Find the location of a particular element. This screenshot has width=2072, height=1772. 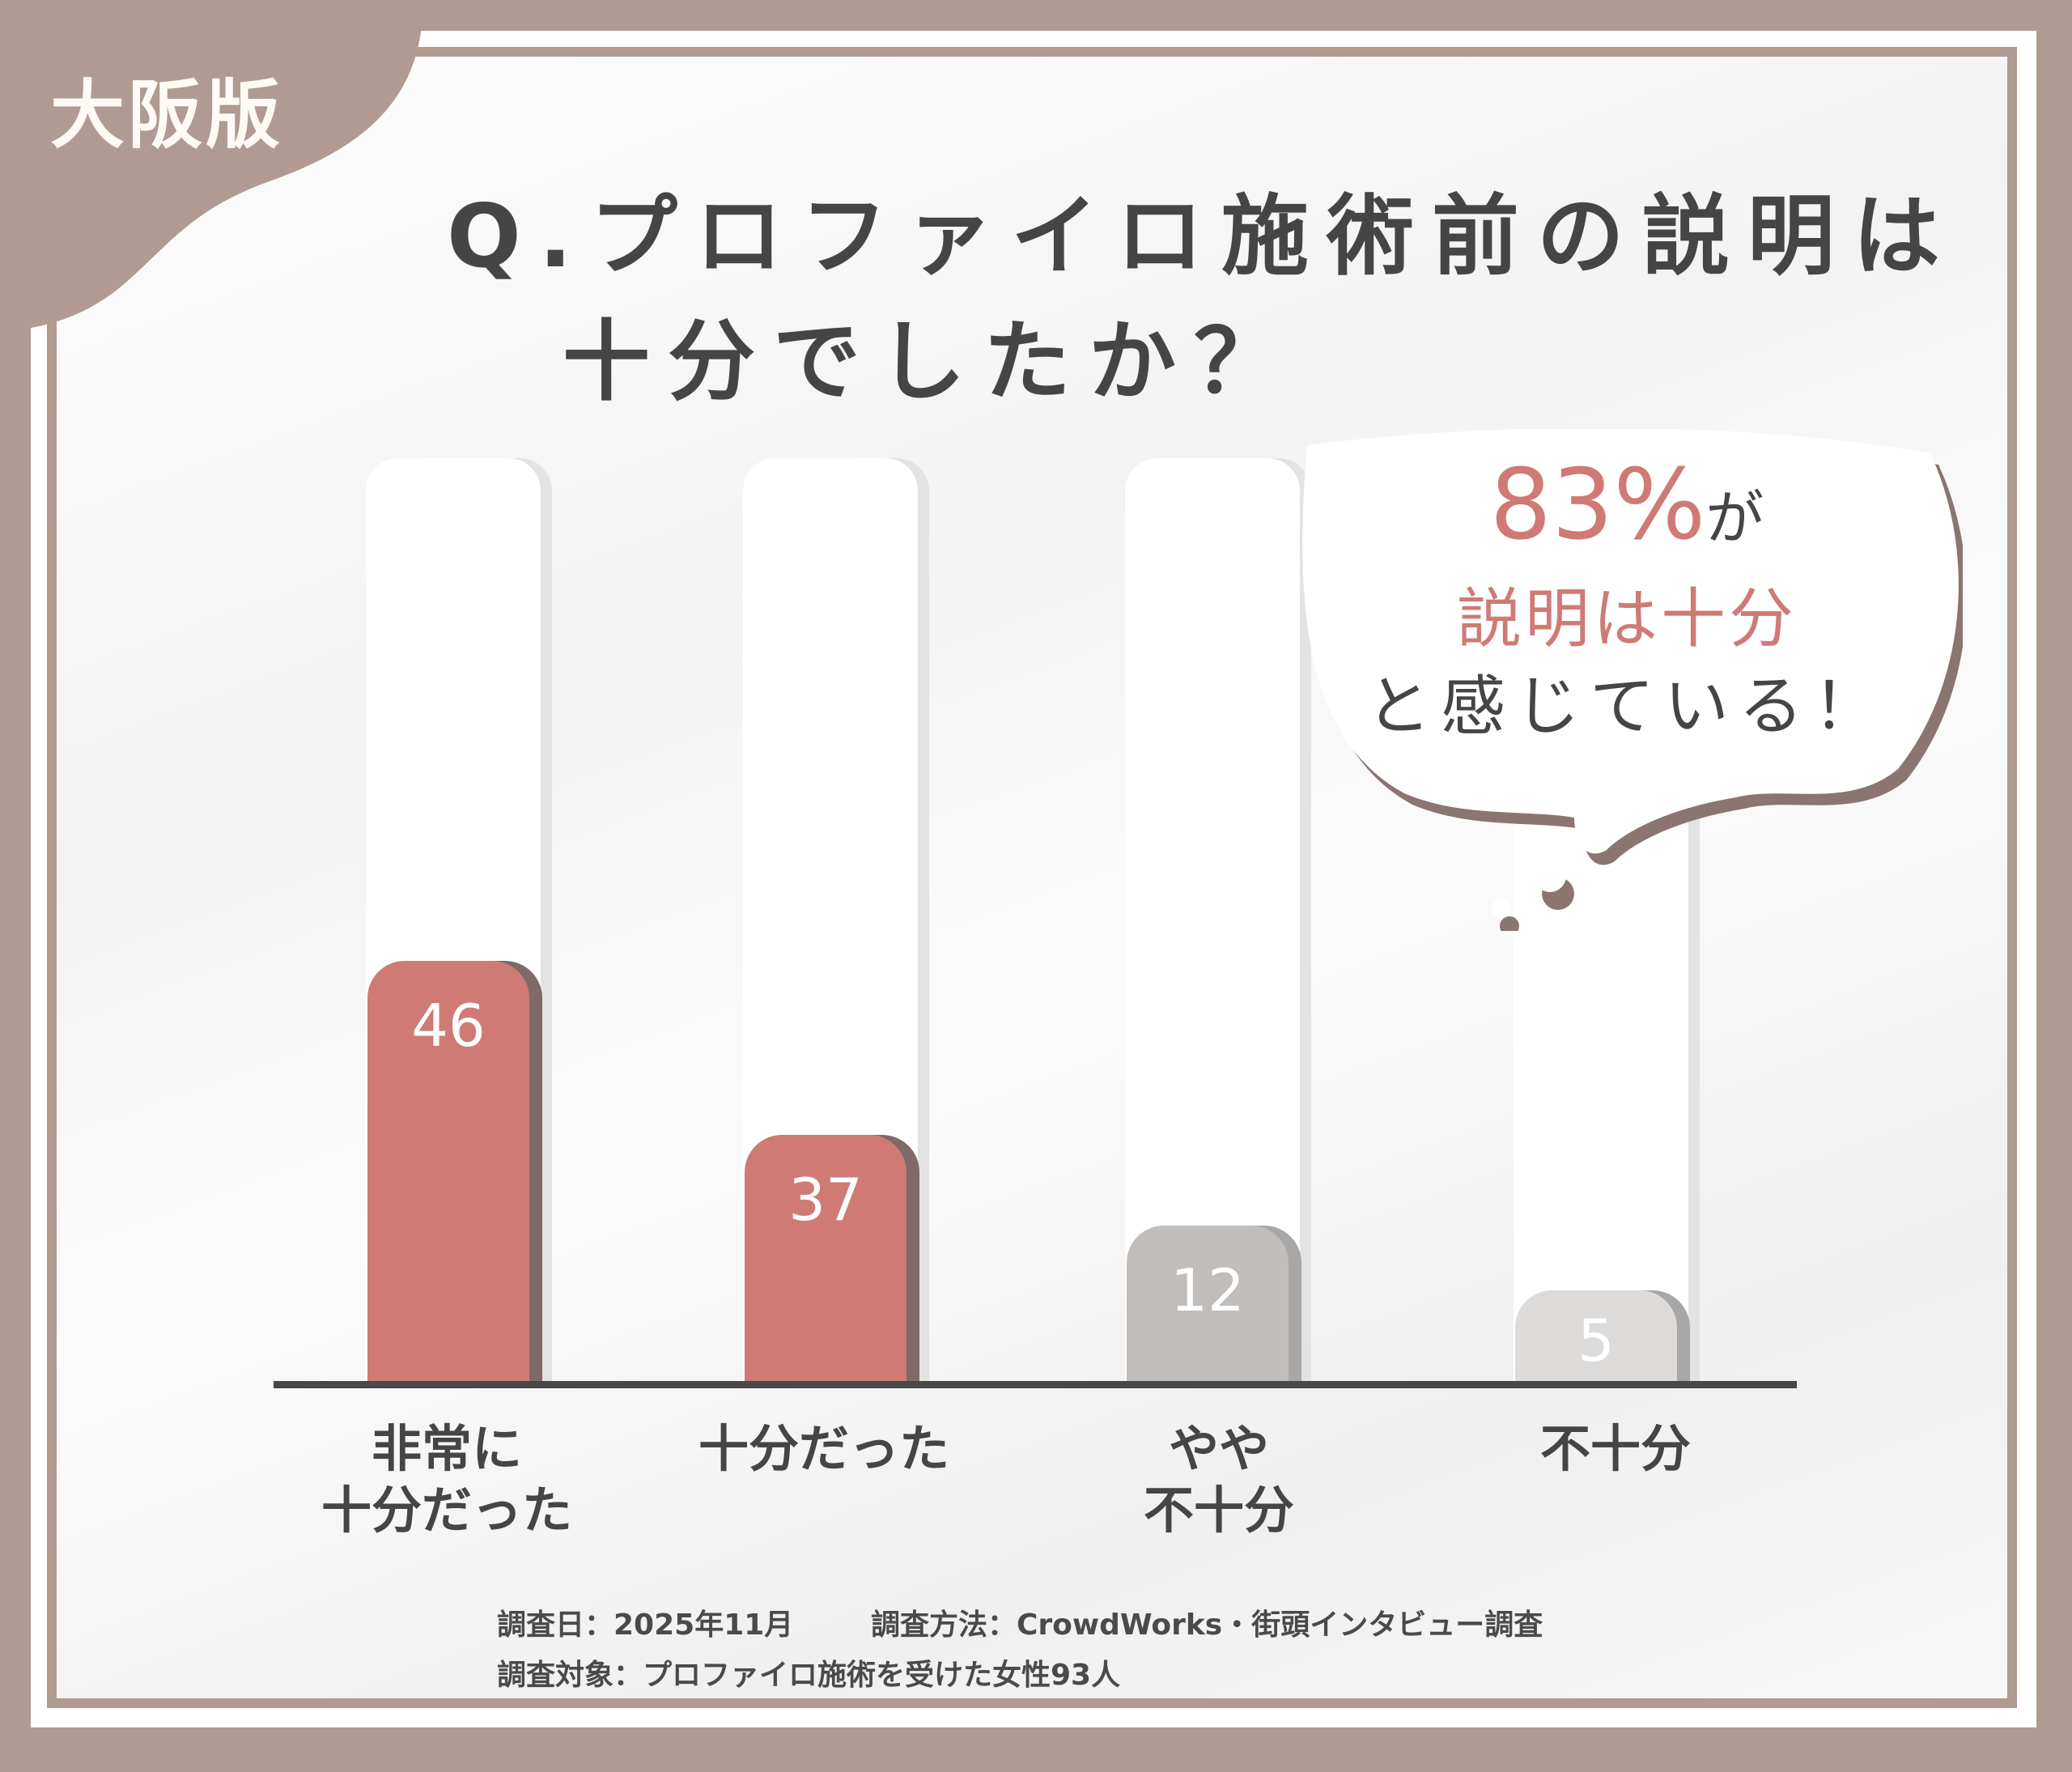

question-title-line2: 十分でしたか？ is located at coordinates (931, 363).